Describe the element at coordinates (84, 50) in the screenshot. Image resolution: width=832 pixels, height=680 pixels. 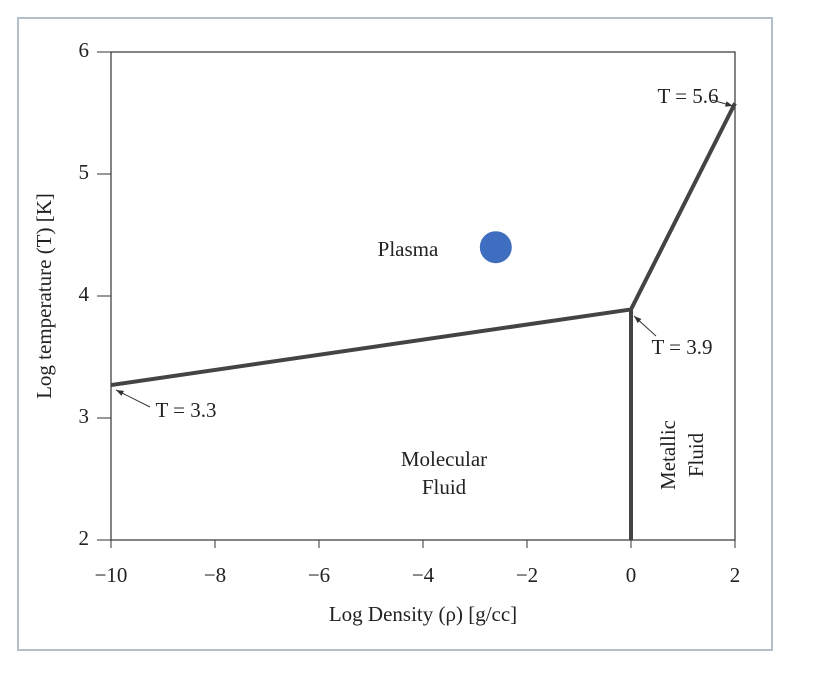
I see `y-tick-label: 6` at that location.